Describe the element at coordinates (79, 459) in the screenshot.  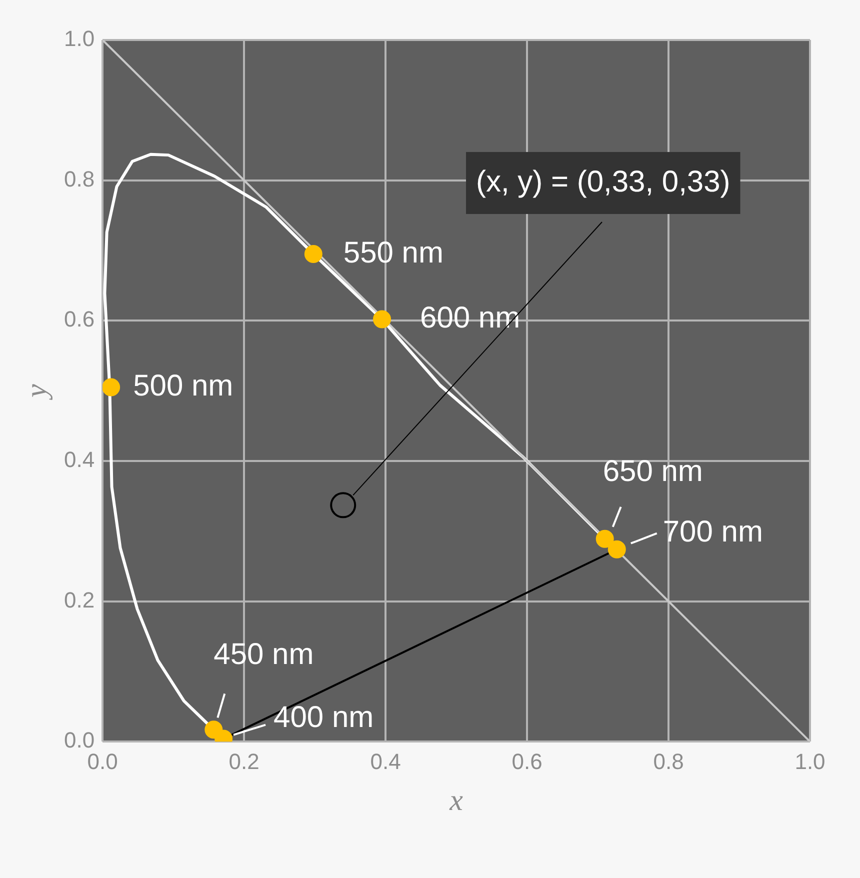
I see `y-tick-label: 0.4` at that location.